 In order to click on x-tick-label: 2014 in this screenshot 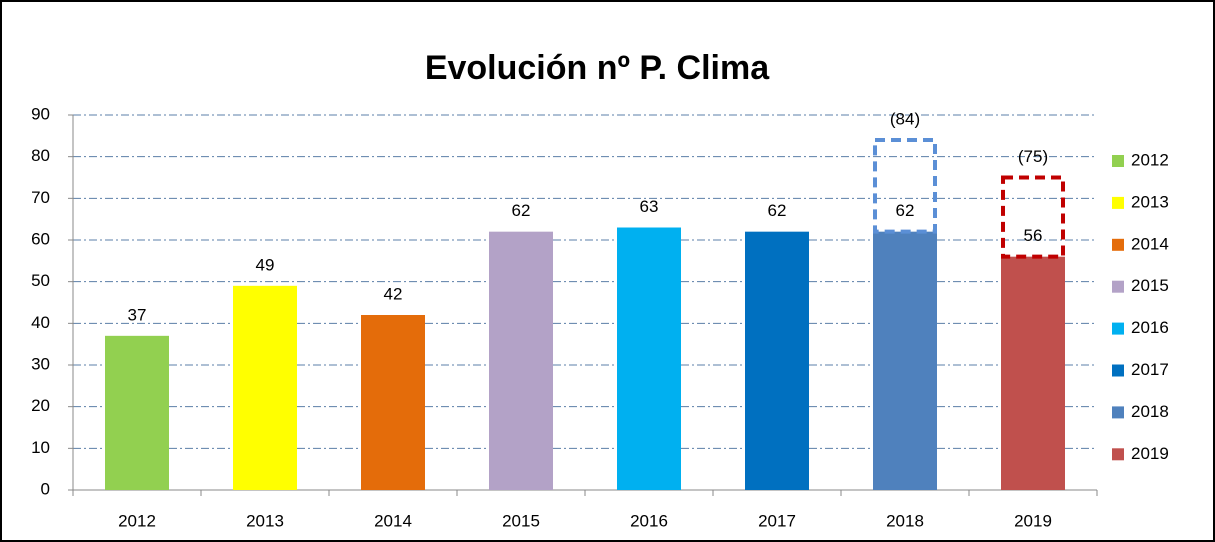, I will do `click(393, 520)`.